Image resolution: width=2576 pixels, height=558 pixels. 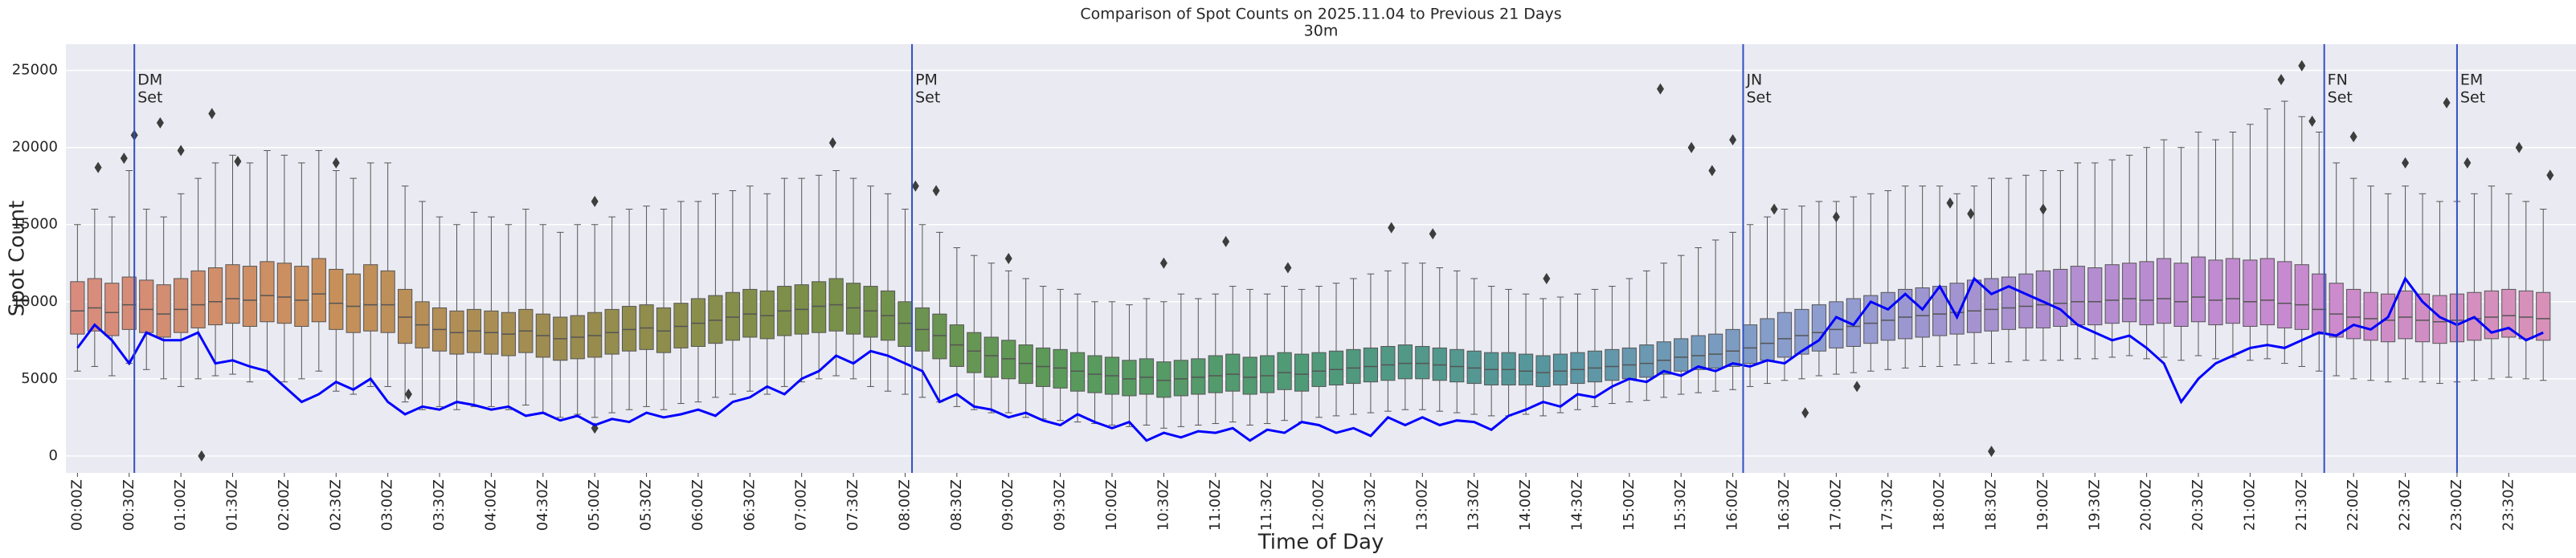 I want to click on y-tick-label: 15000, so click(x=35, y=224).